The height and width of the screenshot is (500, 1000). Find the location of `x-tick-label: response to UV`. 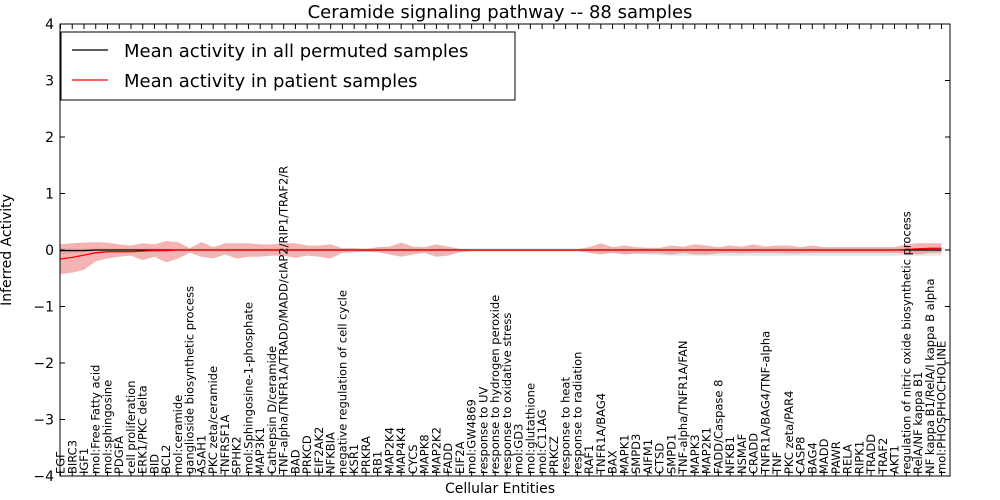

x-tick-label: response to UV is located at coordinates (483, 430).